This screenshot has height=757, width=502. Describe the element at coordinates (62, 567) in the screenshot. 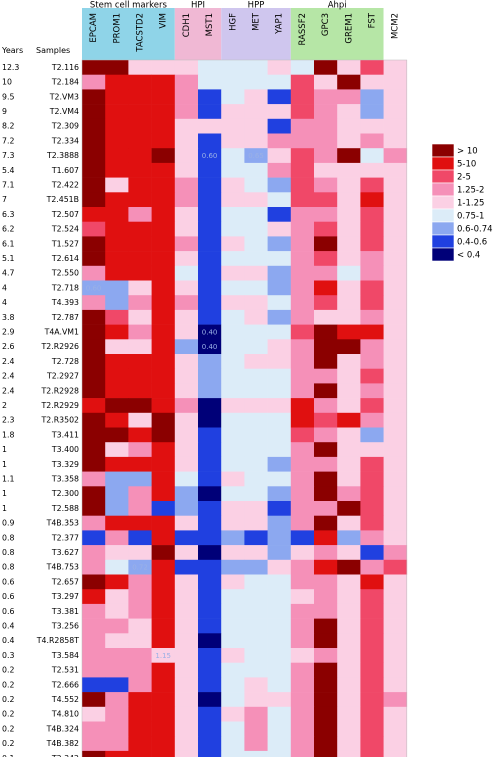

I see `row-sample: T4B.753` at that location.